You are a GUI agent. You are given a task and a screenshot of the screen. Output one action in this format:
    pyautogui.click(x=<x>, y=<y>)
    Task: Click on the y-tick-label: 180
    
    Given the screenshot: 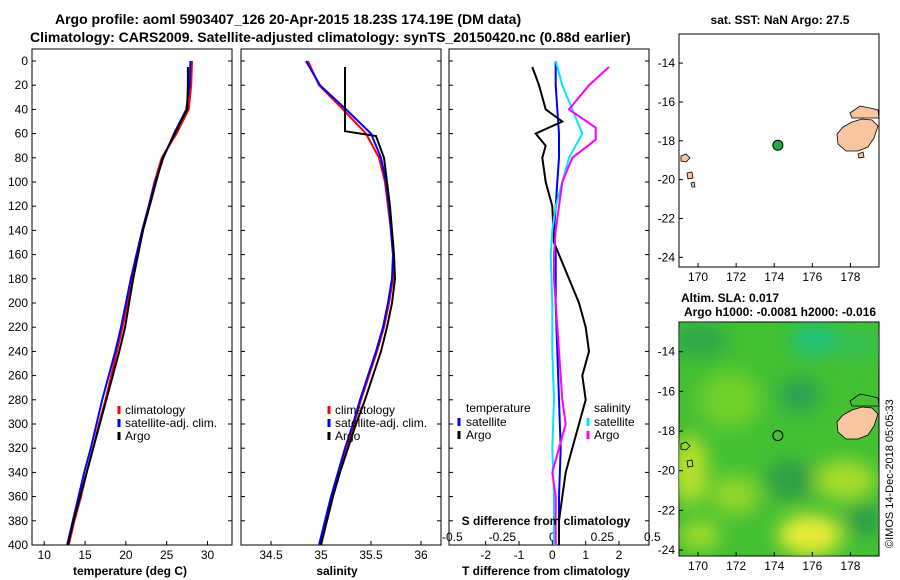 What is the action you would take?
    pyautogui.click(x=18, y=279)
    